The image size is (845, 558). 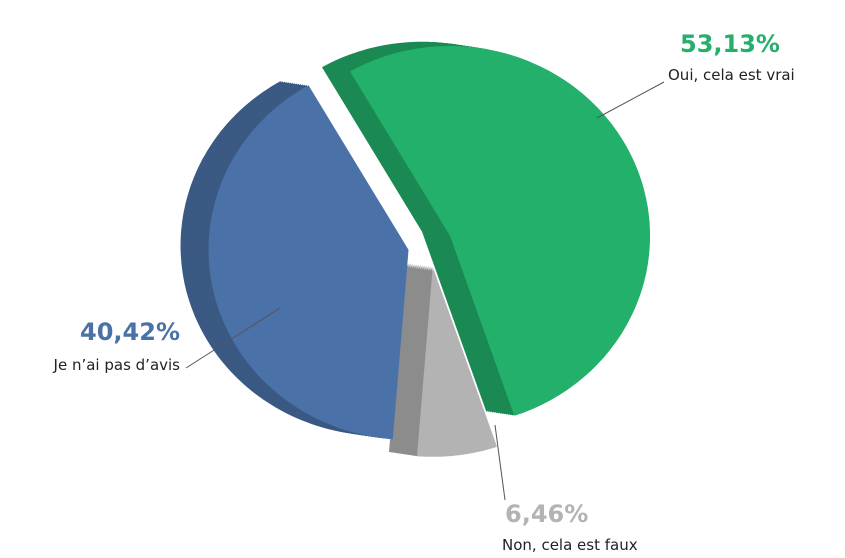 What do you see at coordinates (546, 514) in the screenshot?
I see `value-label: 6,46%` at bounding box center [546, 514].